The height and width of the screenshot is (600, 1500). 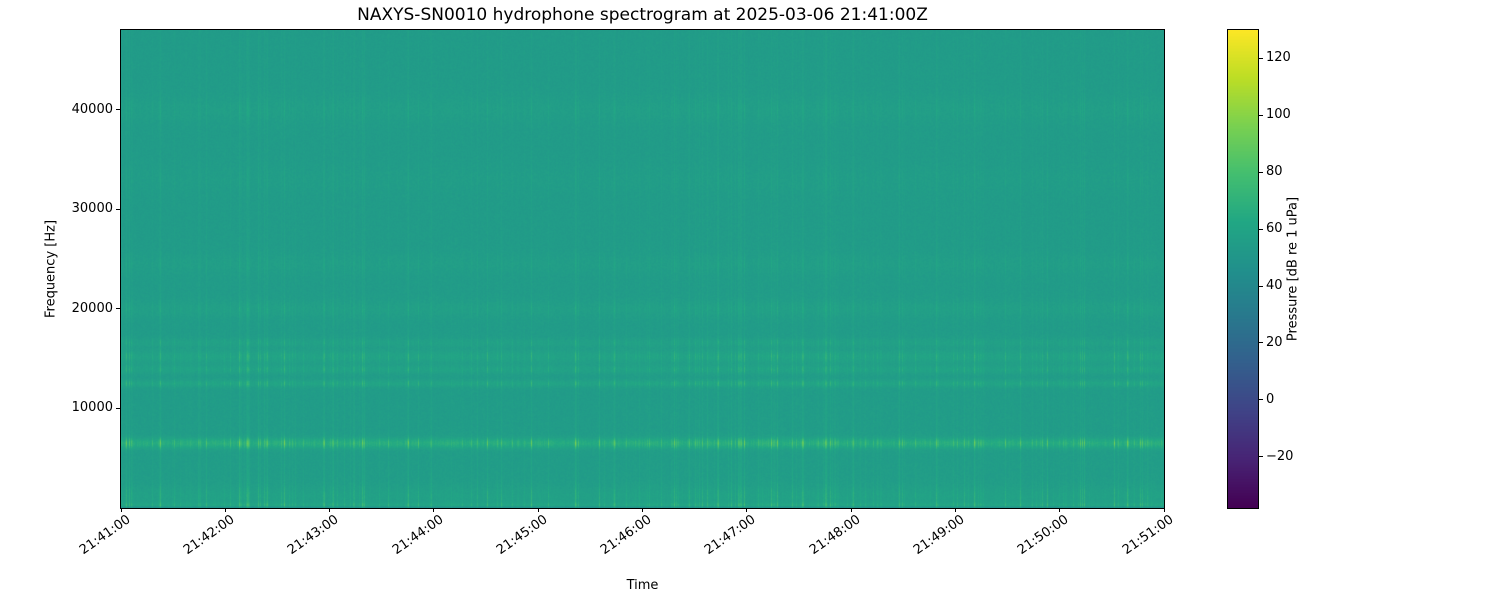 What do you see at coordinates (626, 535) in the screenshot?
I see `x-tick-label: 21:46:00` at bounding box center [626, 535].